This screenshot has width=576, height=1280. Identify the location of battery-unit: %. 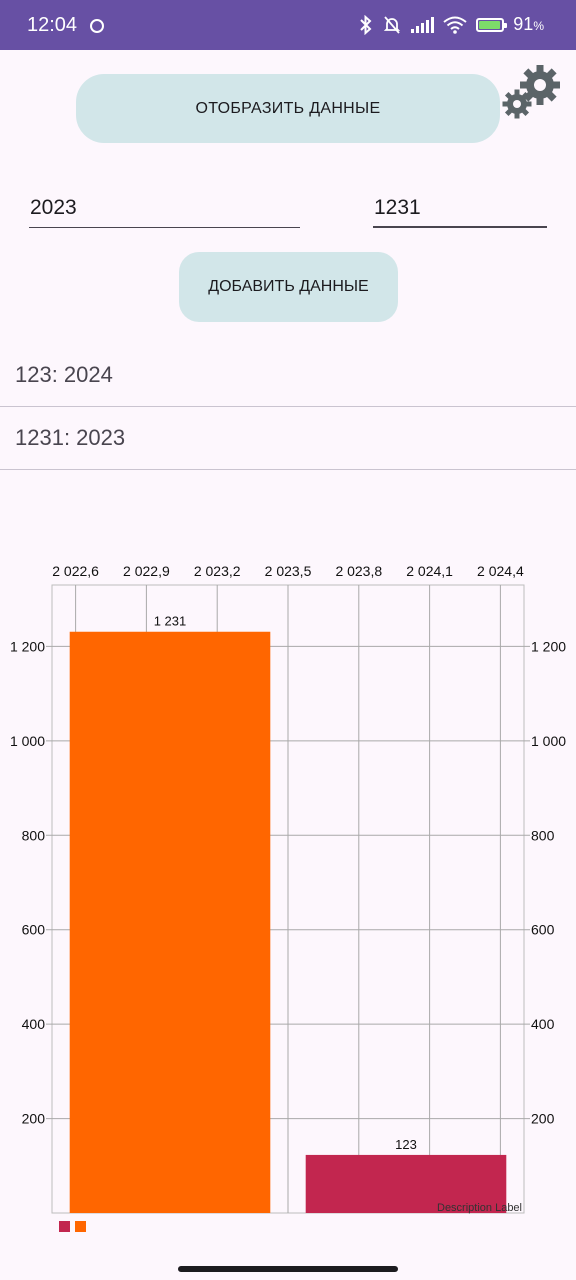
(538, 26).